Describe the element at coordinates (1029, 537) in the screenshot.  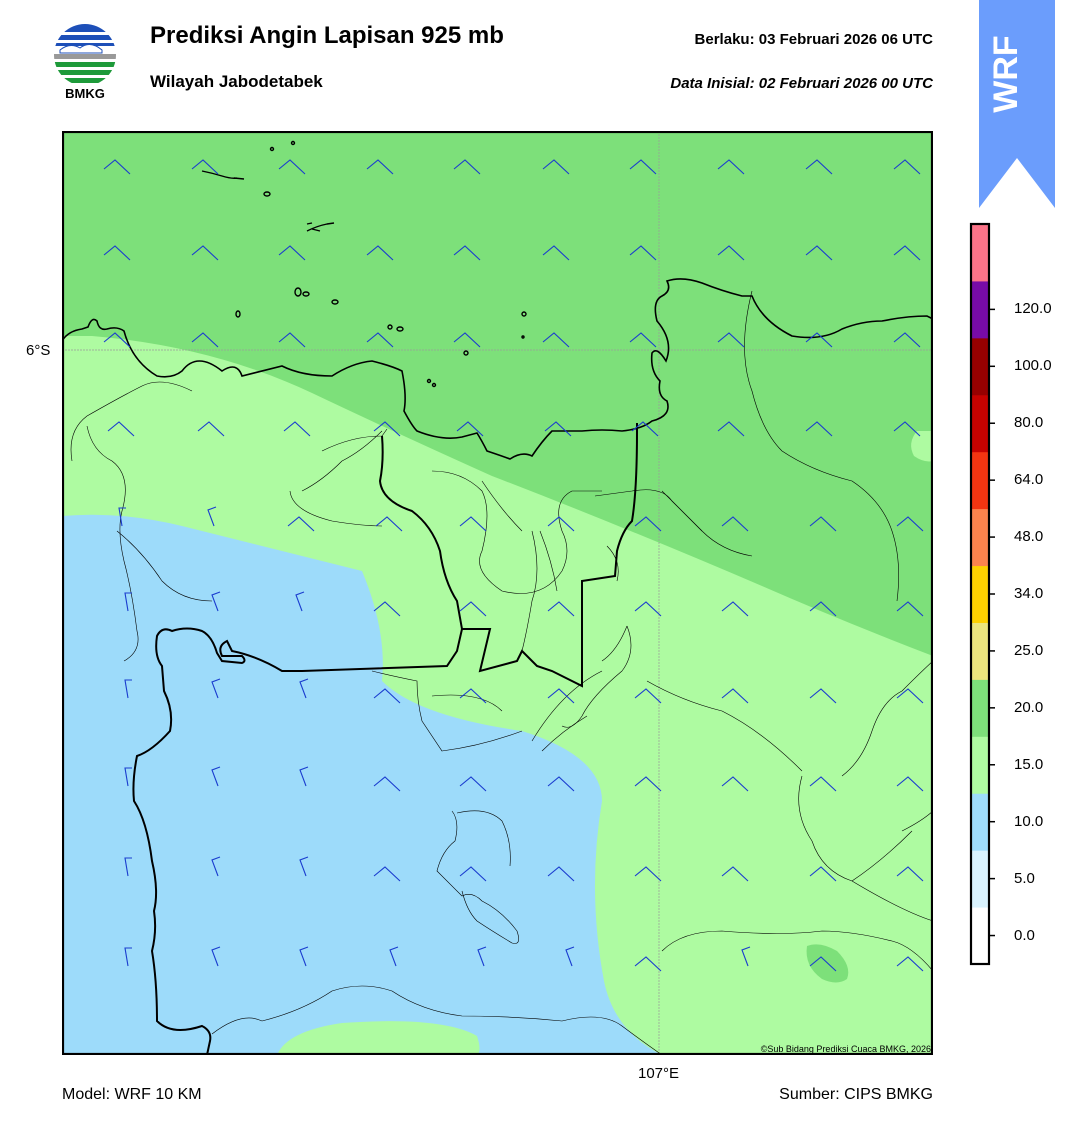
I see `colorbar-tick-label: 48.0` at that location.